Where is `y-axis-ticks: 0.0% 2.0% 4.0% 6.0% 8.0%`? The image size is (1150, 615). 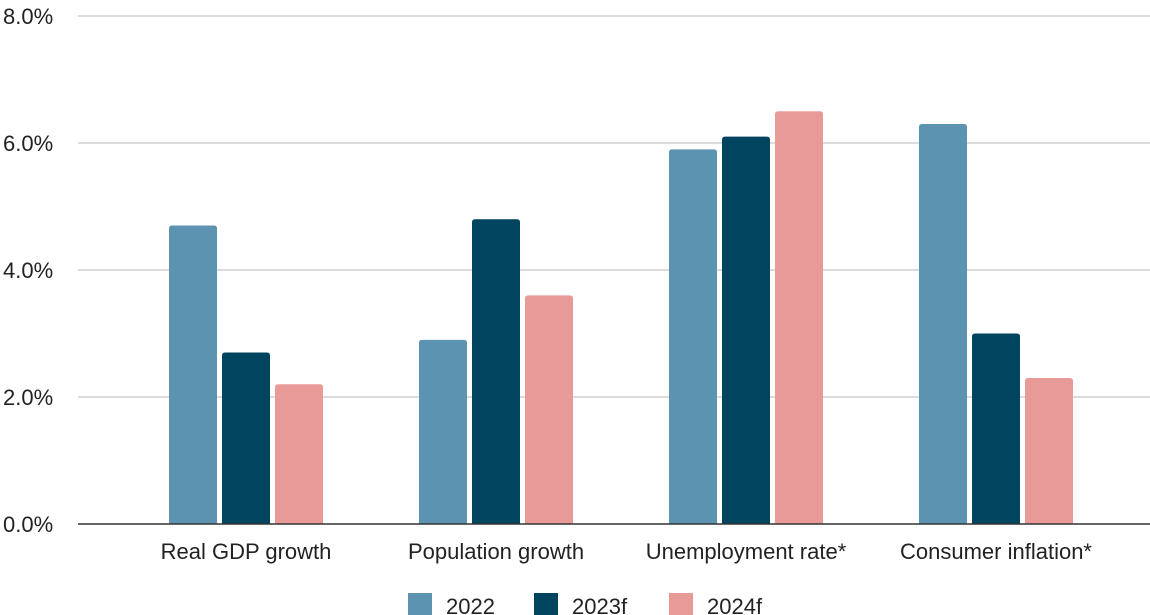 y-axis-ticks: 0.0% 2.0% 4.0% 6.0% 8.0% is located at coordinates (28, 270).